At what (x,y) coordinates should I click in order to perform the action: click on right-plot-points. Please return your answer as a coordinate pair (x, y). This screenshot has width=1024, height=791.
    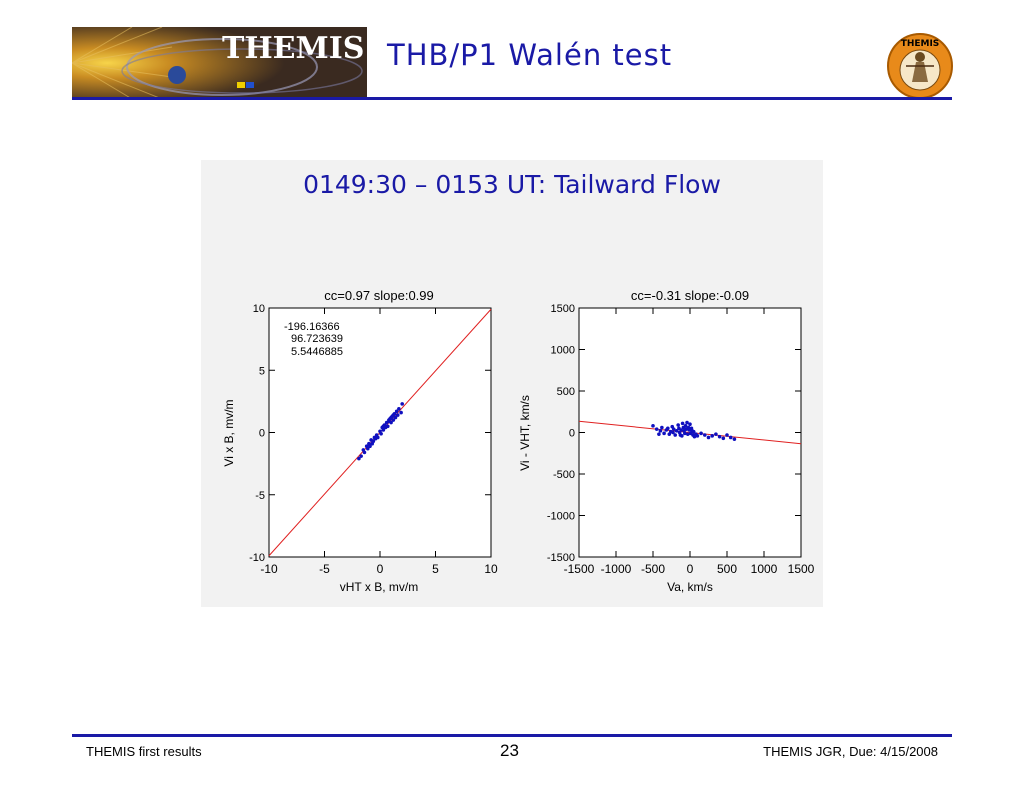
    Looking at the image, I should click on (694, 430).